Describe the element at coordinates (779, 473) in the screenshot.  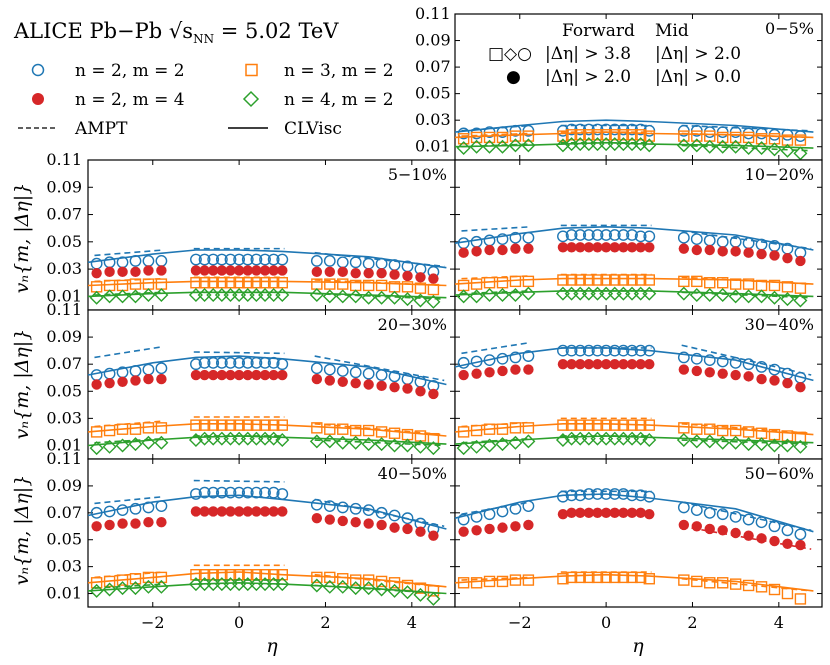
I see `centrality-label: 50−60%` at that location.